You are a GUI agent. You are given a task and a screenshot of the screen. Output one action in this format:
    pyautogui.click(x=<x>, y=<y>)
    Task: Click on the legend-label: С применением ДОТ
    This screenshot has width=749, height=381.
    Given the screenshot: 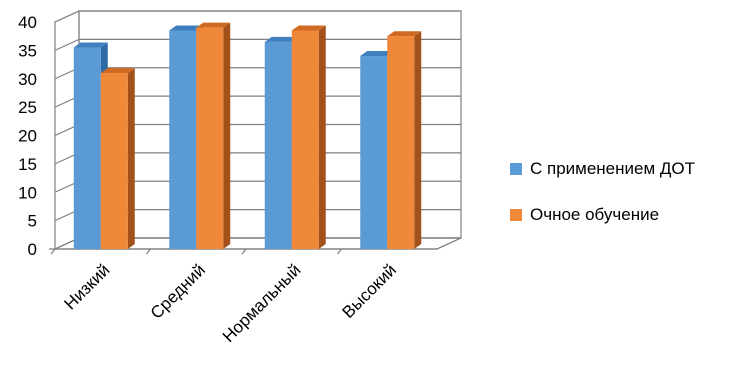 What is the action you would take?
    pyautogui.click(x=612, y=168)
    